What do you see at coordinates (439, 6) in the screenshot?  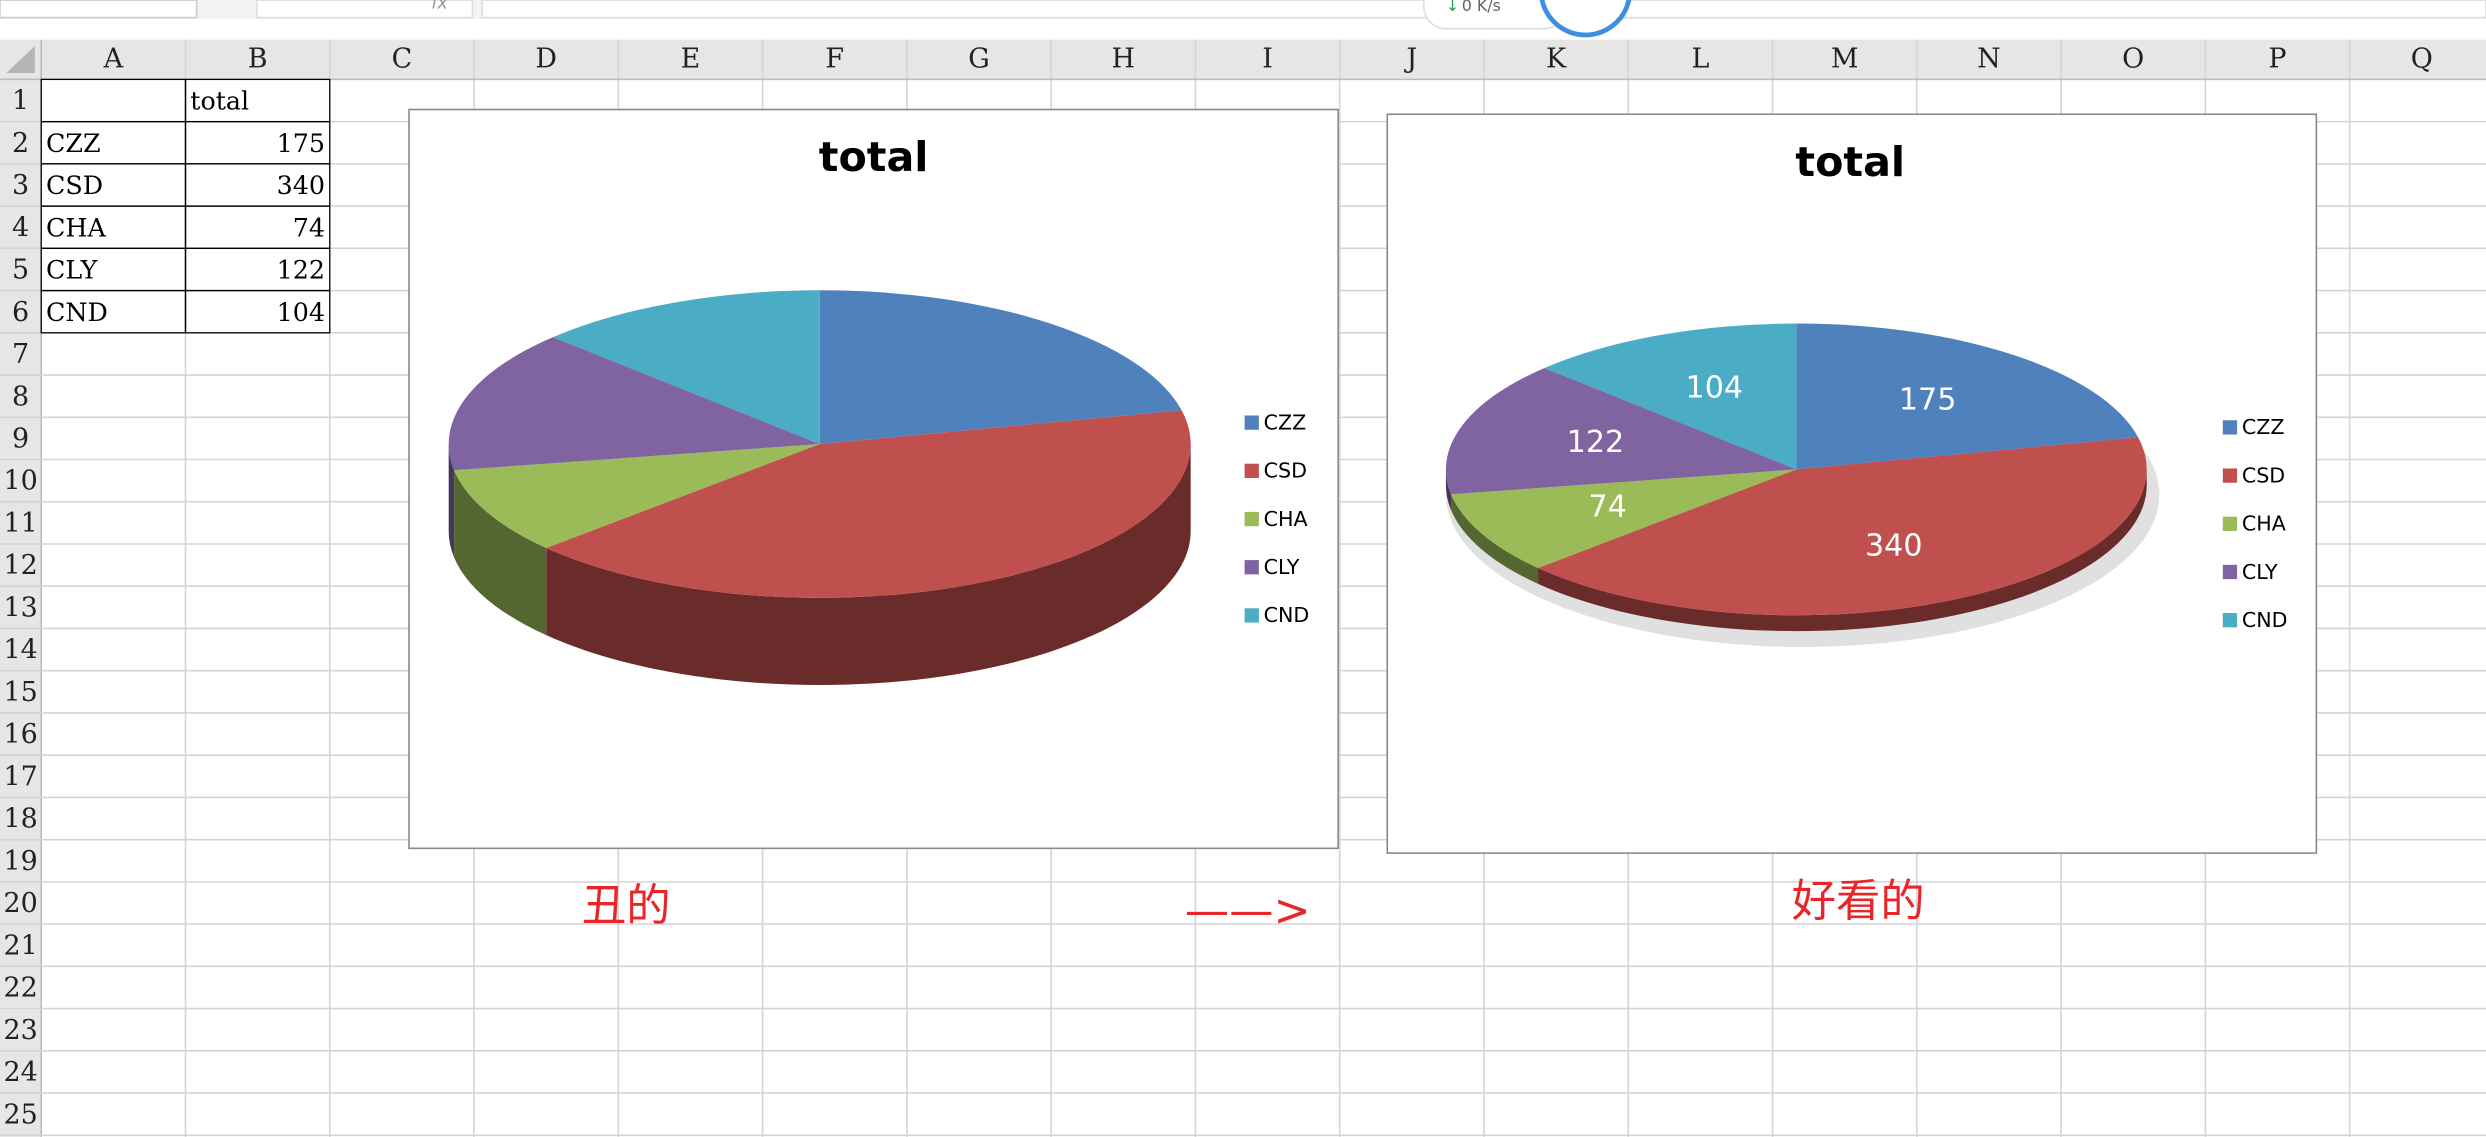 I see `fx-icon: fx` at bounding box center [439, 6].